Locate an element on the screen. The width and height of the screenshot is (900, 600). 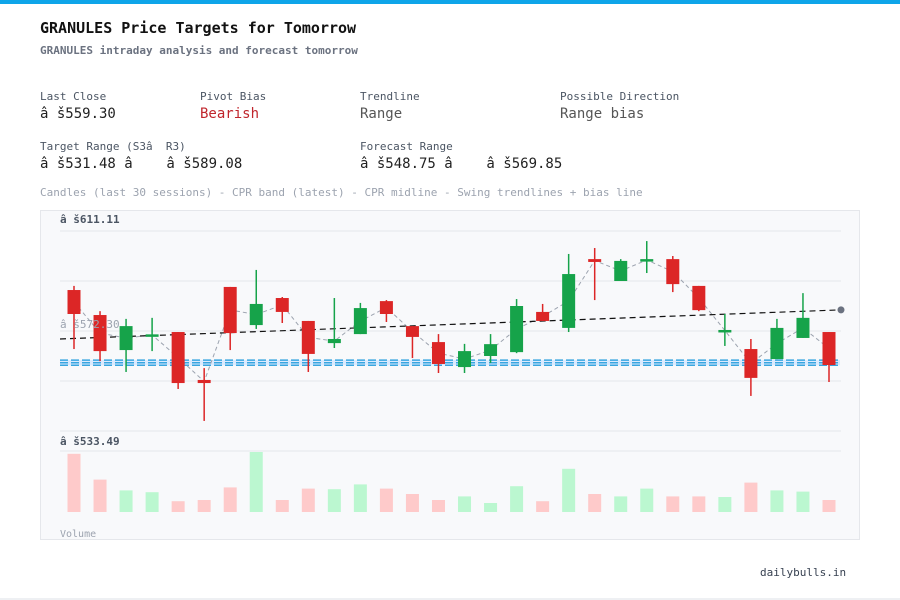
stat-label: Forecast Range is located at coordinates (406, 146).